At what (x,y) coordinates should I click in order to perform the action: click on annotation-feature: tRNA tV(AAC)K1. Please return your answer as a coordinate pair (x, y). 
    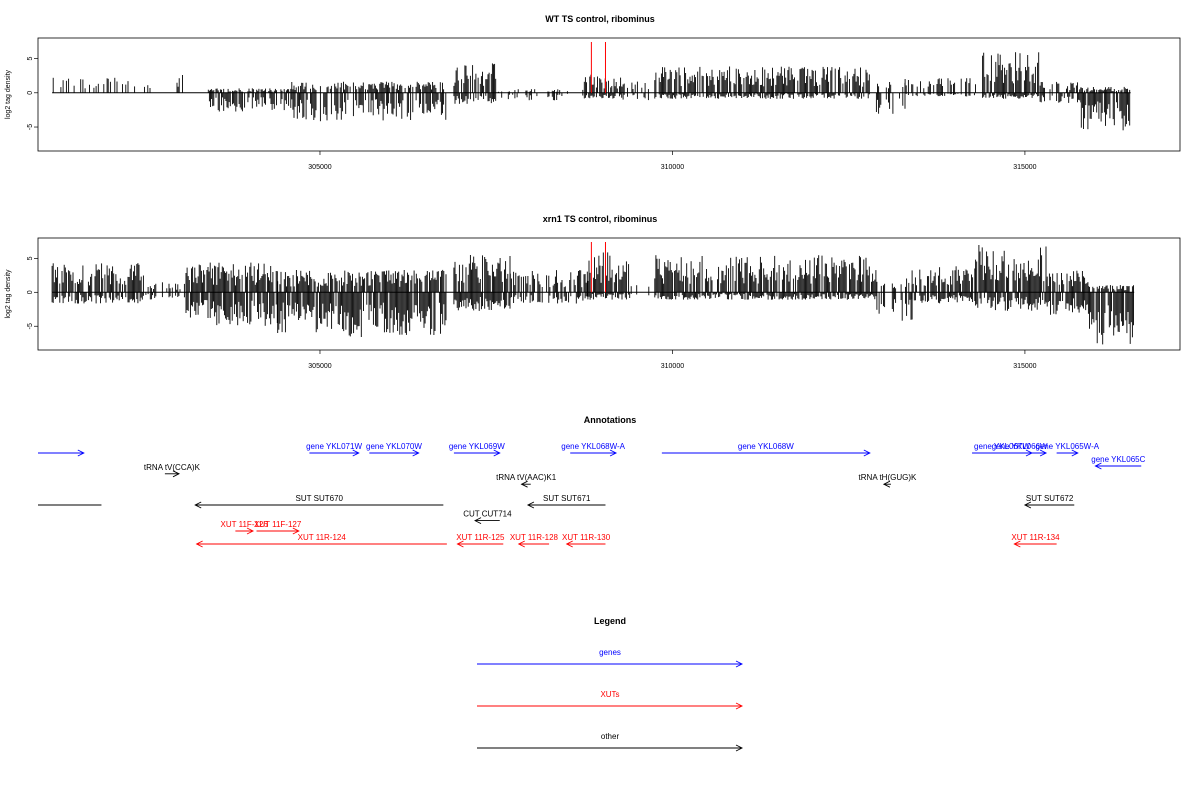
    Looking at the image, I should click on (526, 480).